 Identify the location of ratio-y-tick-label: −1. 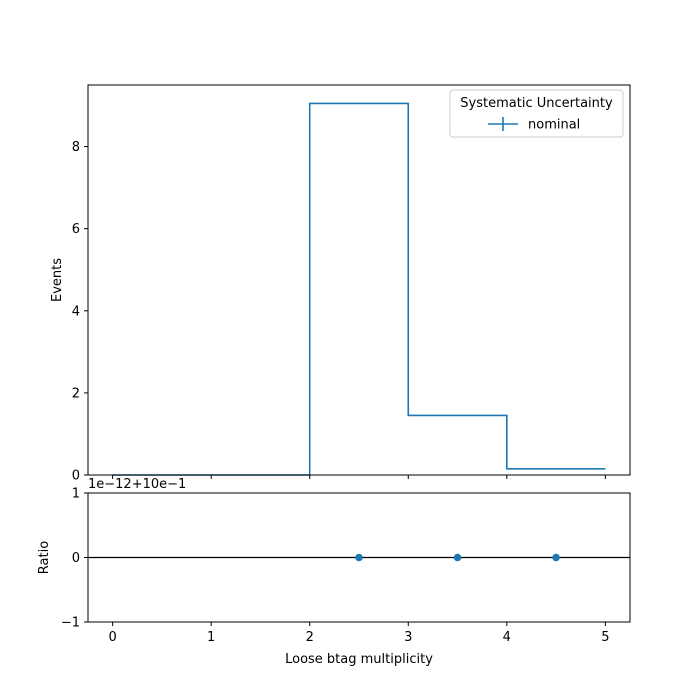
(70, 623).